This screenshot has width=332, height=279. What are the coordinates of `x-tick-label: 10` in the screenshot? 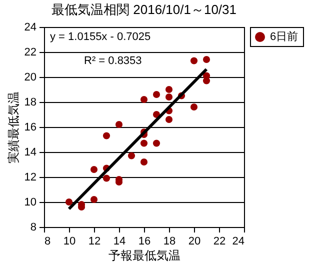 It's located at (69, 242).